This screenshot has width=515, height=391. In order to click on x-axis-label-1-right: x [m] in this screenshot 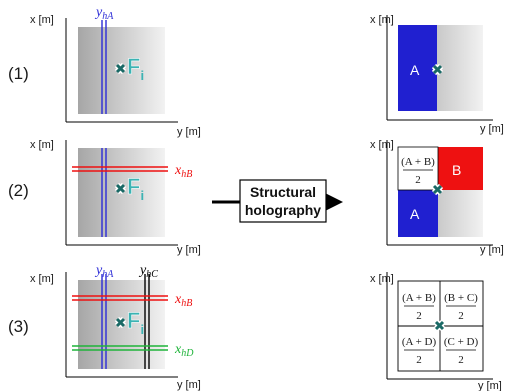, I will do `click(382, 20)`.